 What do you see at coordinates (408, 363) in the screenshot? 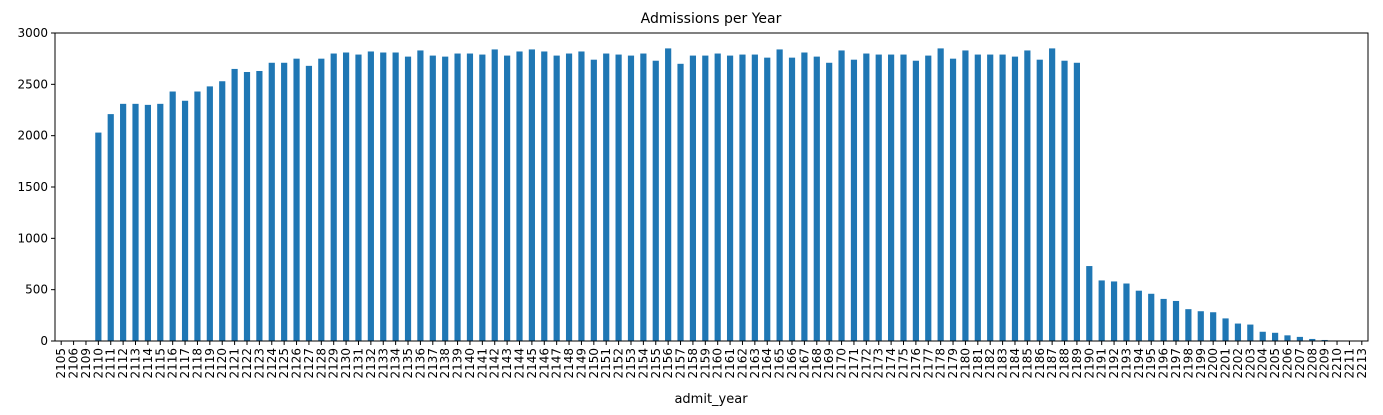
I see `x-tick-label: 2135` at bounding box center [408, 363].